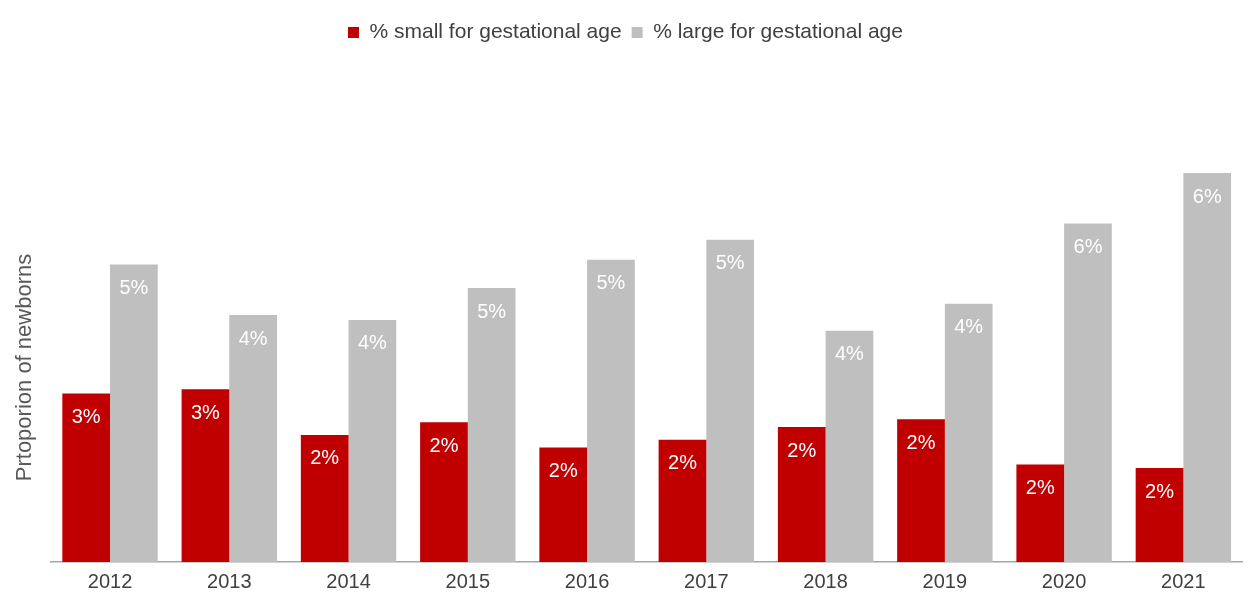 Image resolution: width=1251 pixels, height=610 pixels. What do you see at coordinates (825, 580) in the screenshot?
I see `x-tick-label: 2018` at bounding box center [825, 580].